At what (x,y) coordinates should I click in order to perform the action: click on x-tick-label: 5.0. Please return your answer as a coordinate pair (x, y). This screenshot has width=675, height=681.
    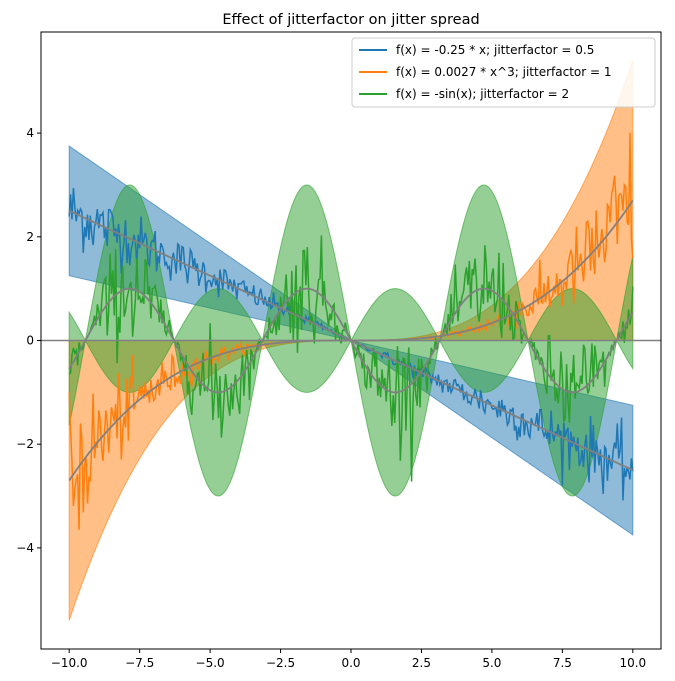
    Looking at the image, I should click on (491, 663).